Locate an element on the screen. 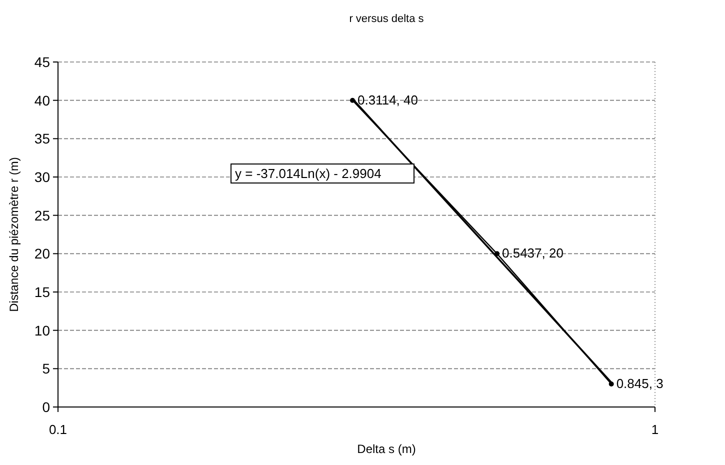 The image size is (725, 465). x-tick-label: 0.1 is located at coordinates (58, 429).